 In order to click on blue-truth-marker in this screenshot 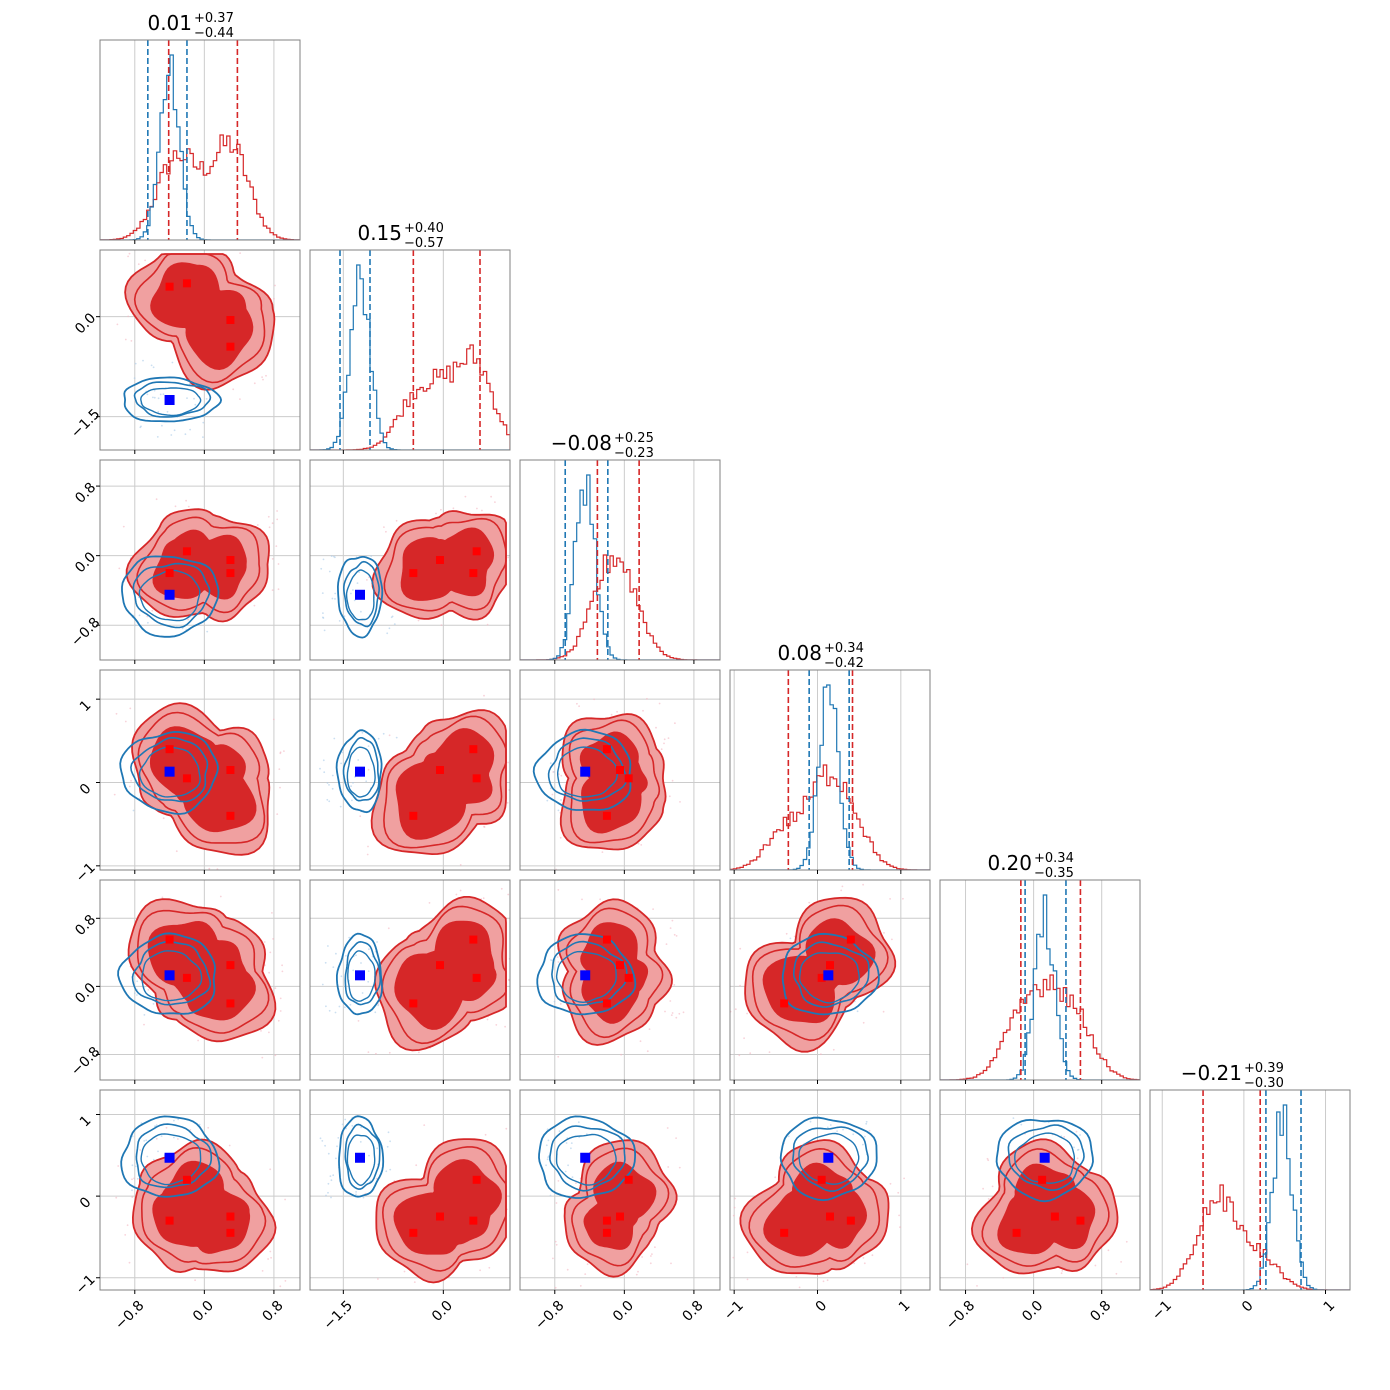, I will do `click(585, 1157)`.